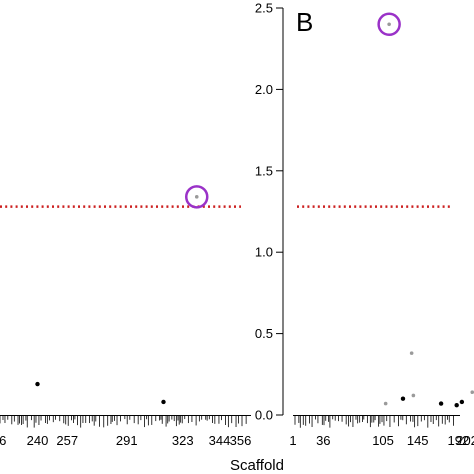 The height and width of the screenshot is (474, 474). What do you see at coordinates (183, 440) in the screenshot?
I see `panel-a-x-tick-label: 323` at bounding box center [183, 440].